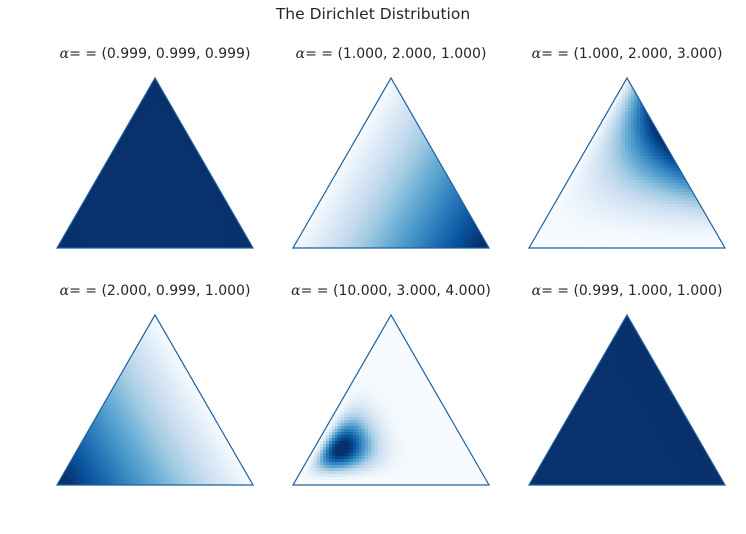  Describe the element at coordinates (536, 54) in the screenshot. I see `alpha-symbol: α` at that location.